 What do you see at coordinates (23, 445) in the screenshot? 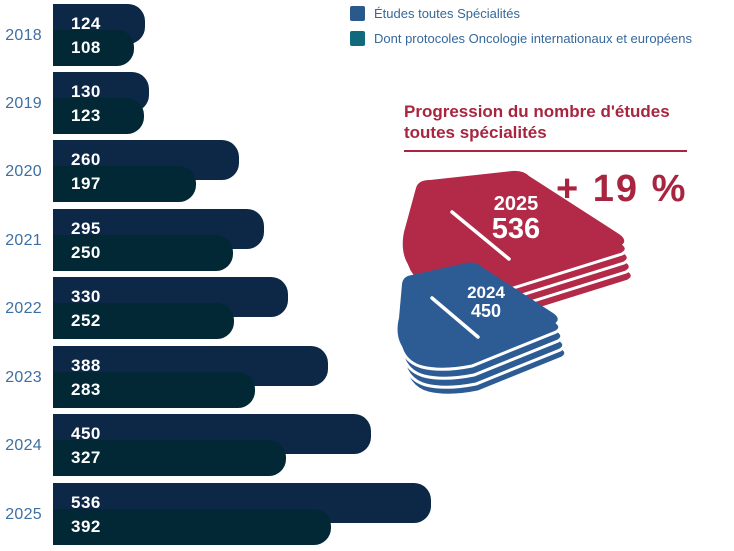
I see `year-label: 2024` at bounding box center [23, 445].